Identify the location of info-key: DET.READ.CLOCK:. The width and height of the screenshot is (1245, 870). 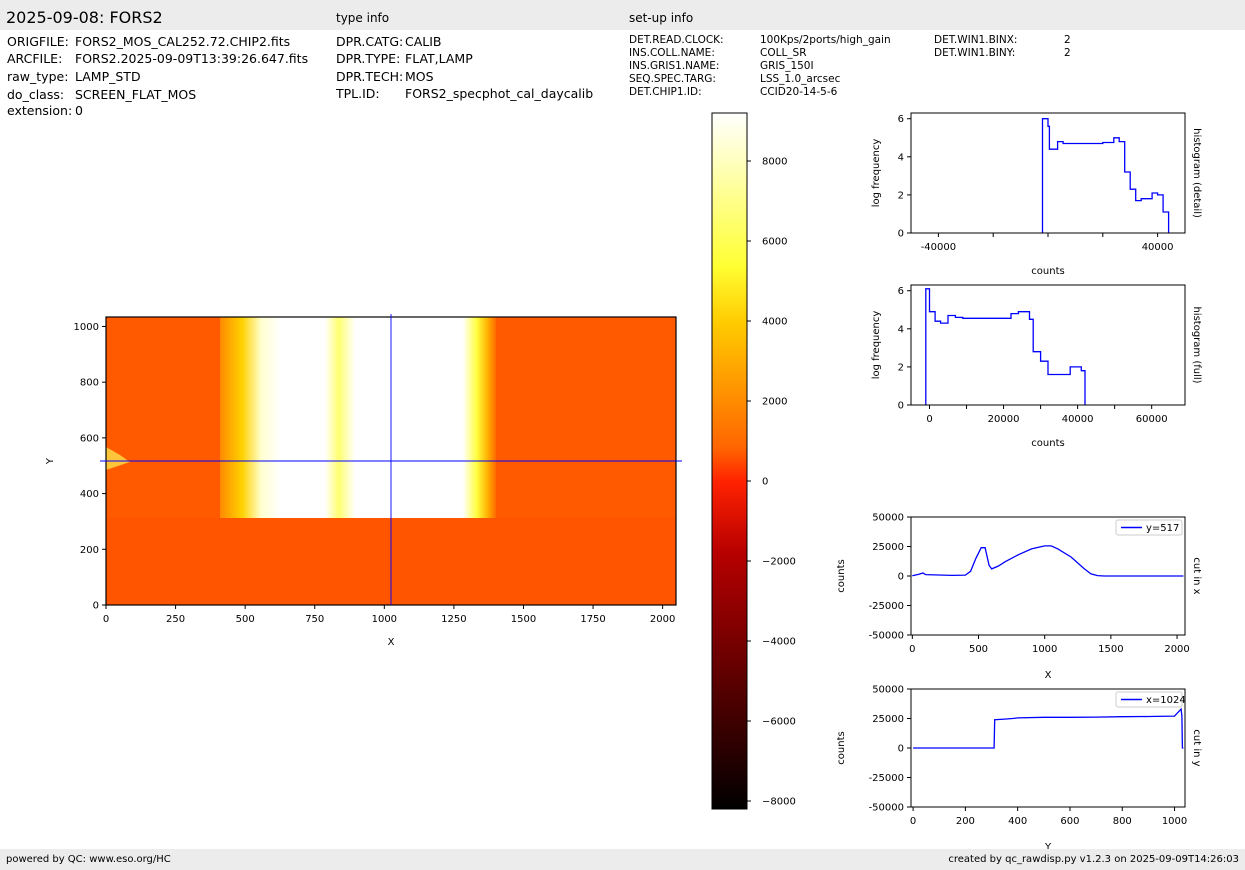
(676, 40).